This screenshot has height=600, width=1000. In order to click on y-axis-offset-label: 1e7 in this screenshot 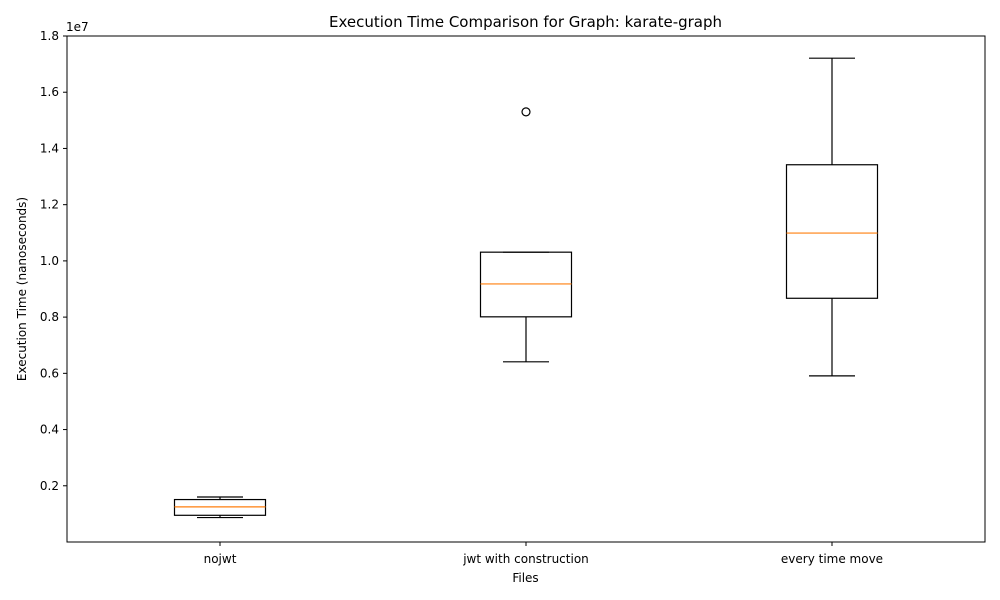, I will do `click(77, 27)`.